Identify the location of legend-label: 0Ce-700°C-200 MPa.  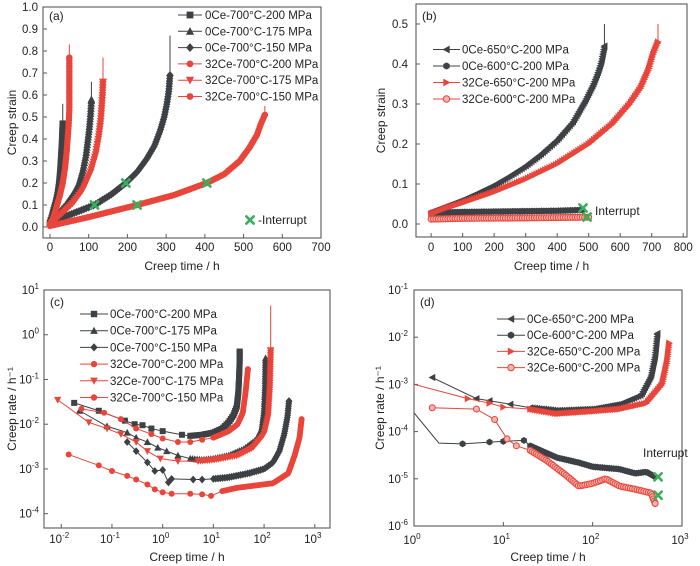
(258, 16).